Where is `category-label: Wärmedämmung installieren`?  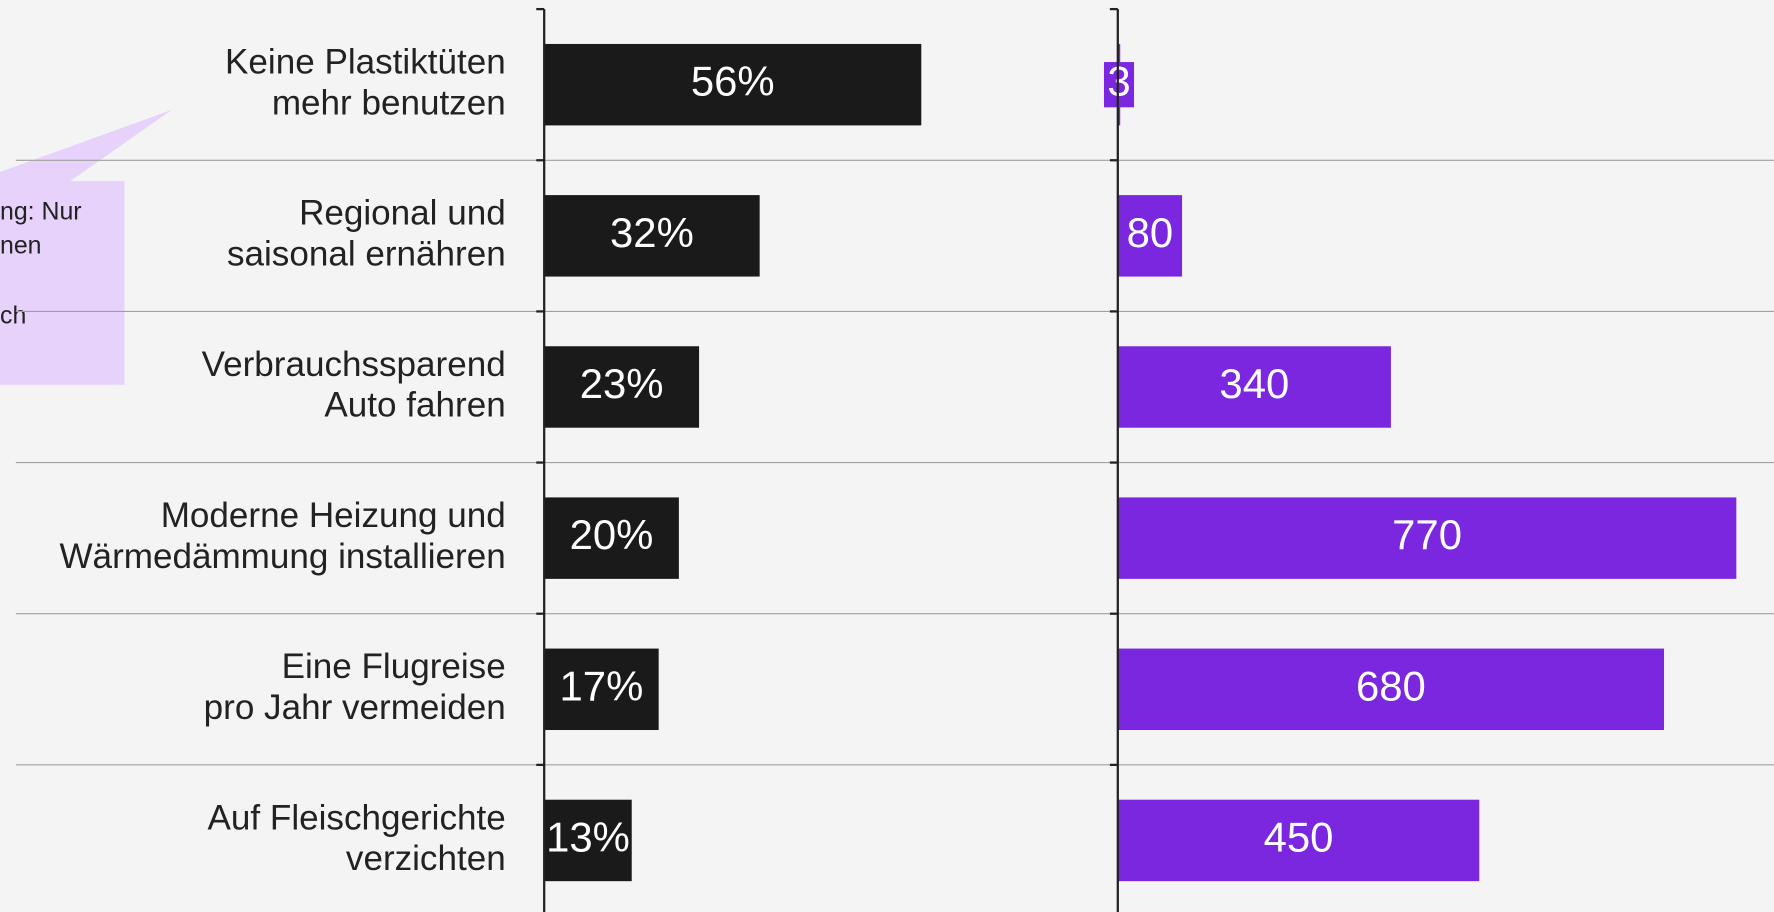 category-label: Wärmedämmung installieren is located at coordinates (282, 556).